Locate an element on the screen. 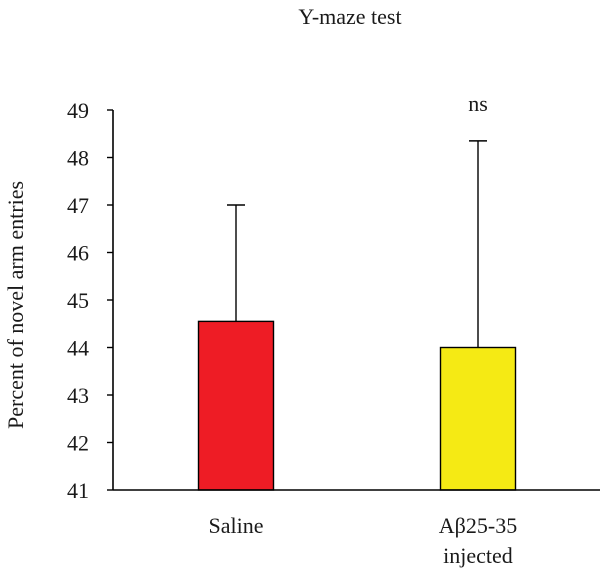  y-tick-label: 41 is located at coordinates (78, 490).